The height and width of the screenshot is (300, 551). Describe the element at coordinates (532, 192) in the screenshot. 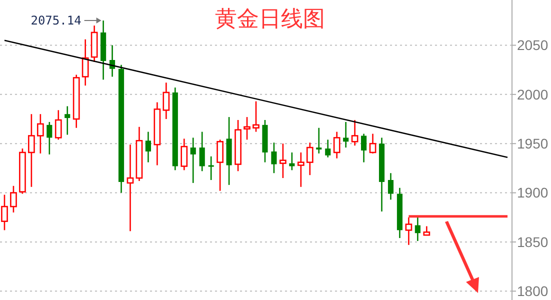

I see `y-tick-label: 1900` at that location.